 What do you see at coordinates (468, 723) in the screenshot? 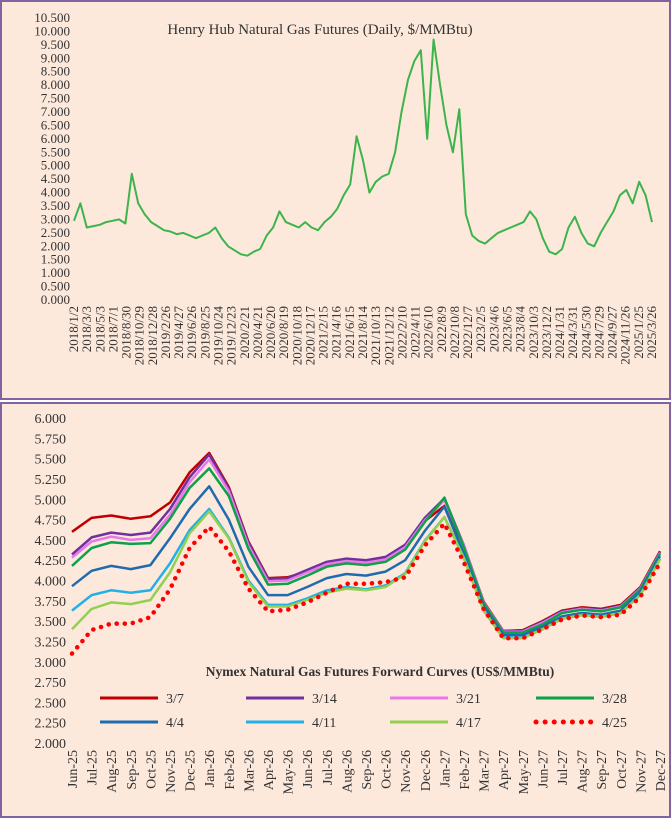
I see `legend-label: 4/17` at bounding box center [468, 723].